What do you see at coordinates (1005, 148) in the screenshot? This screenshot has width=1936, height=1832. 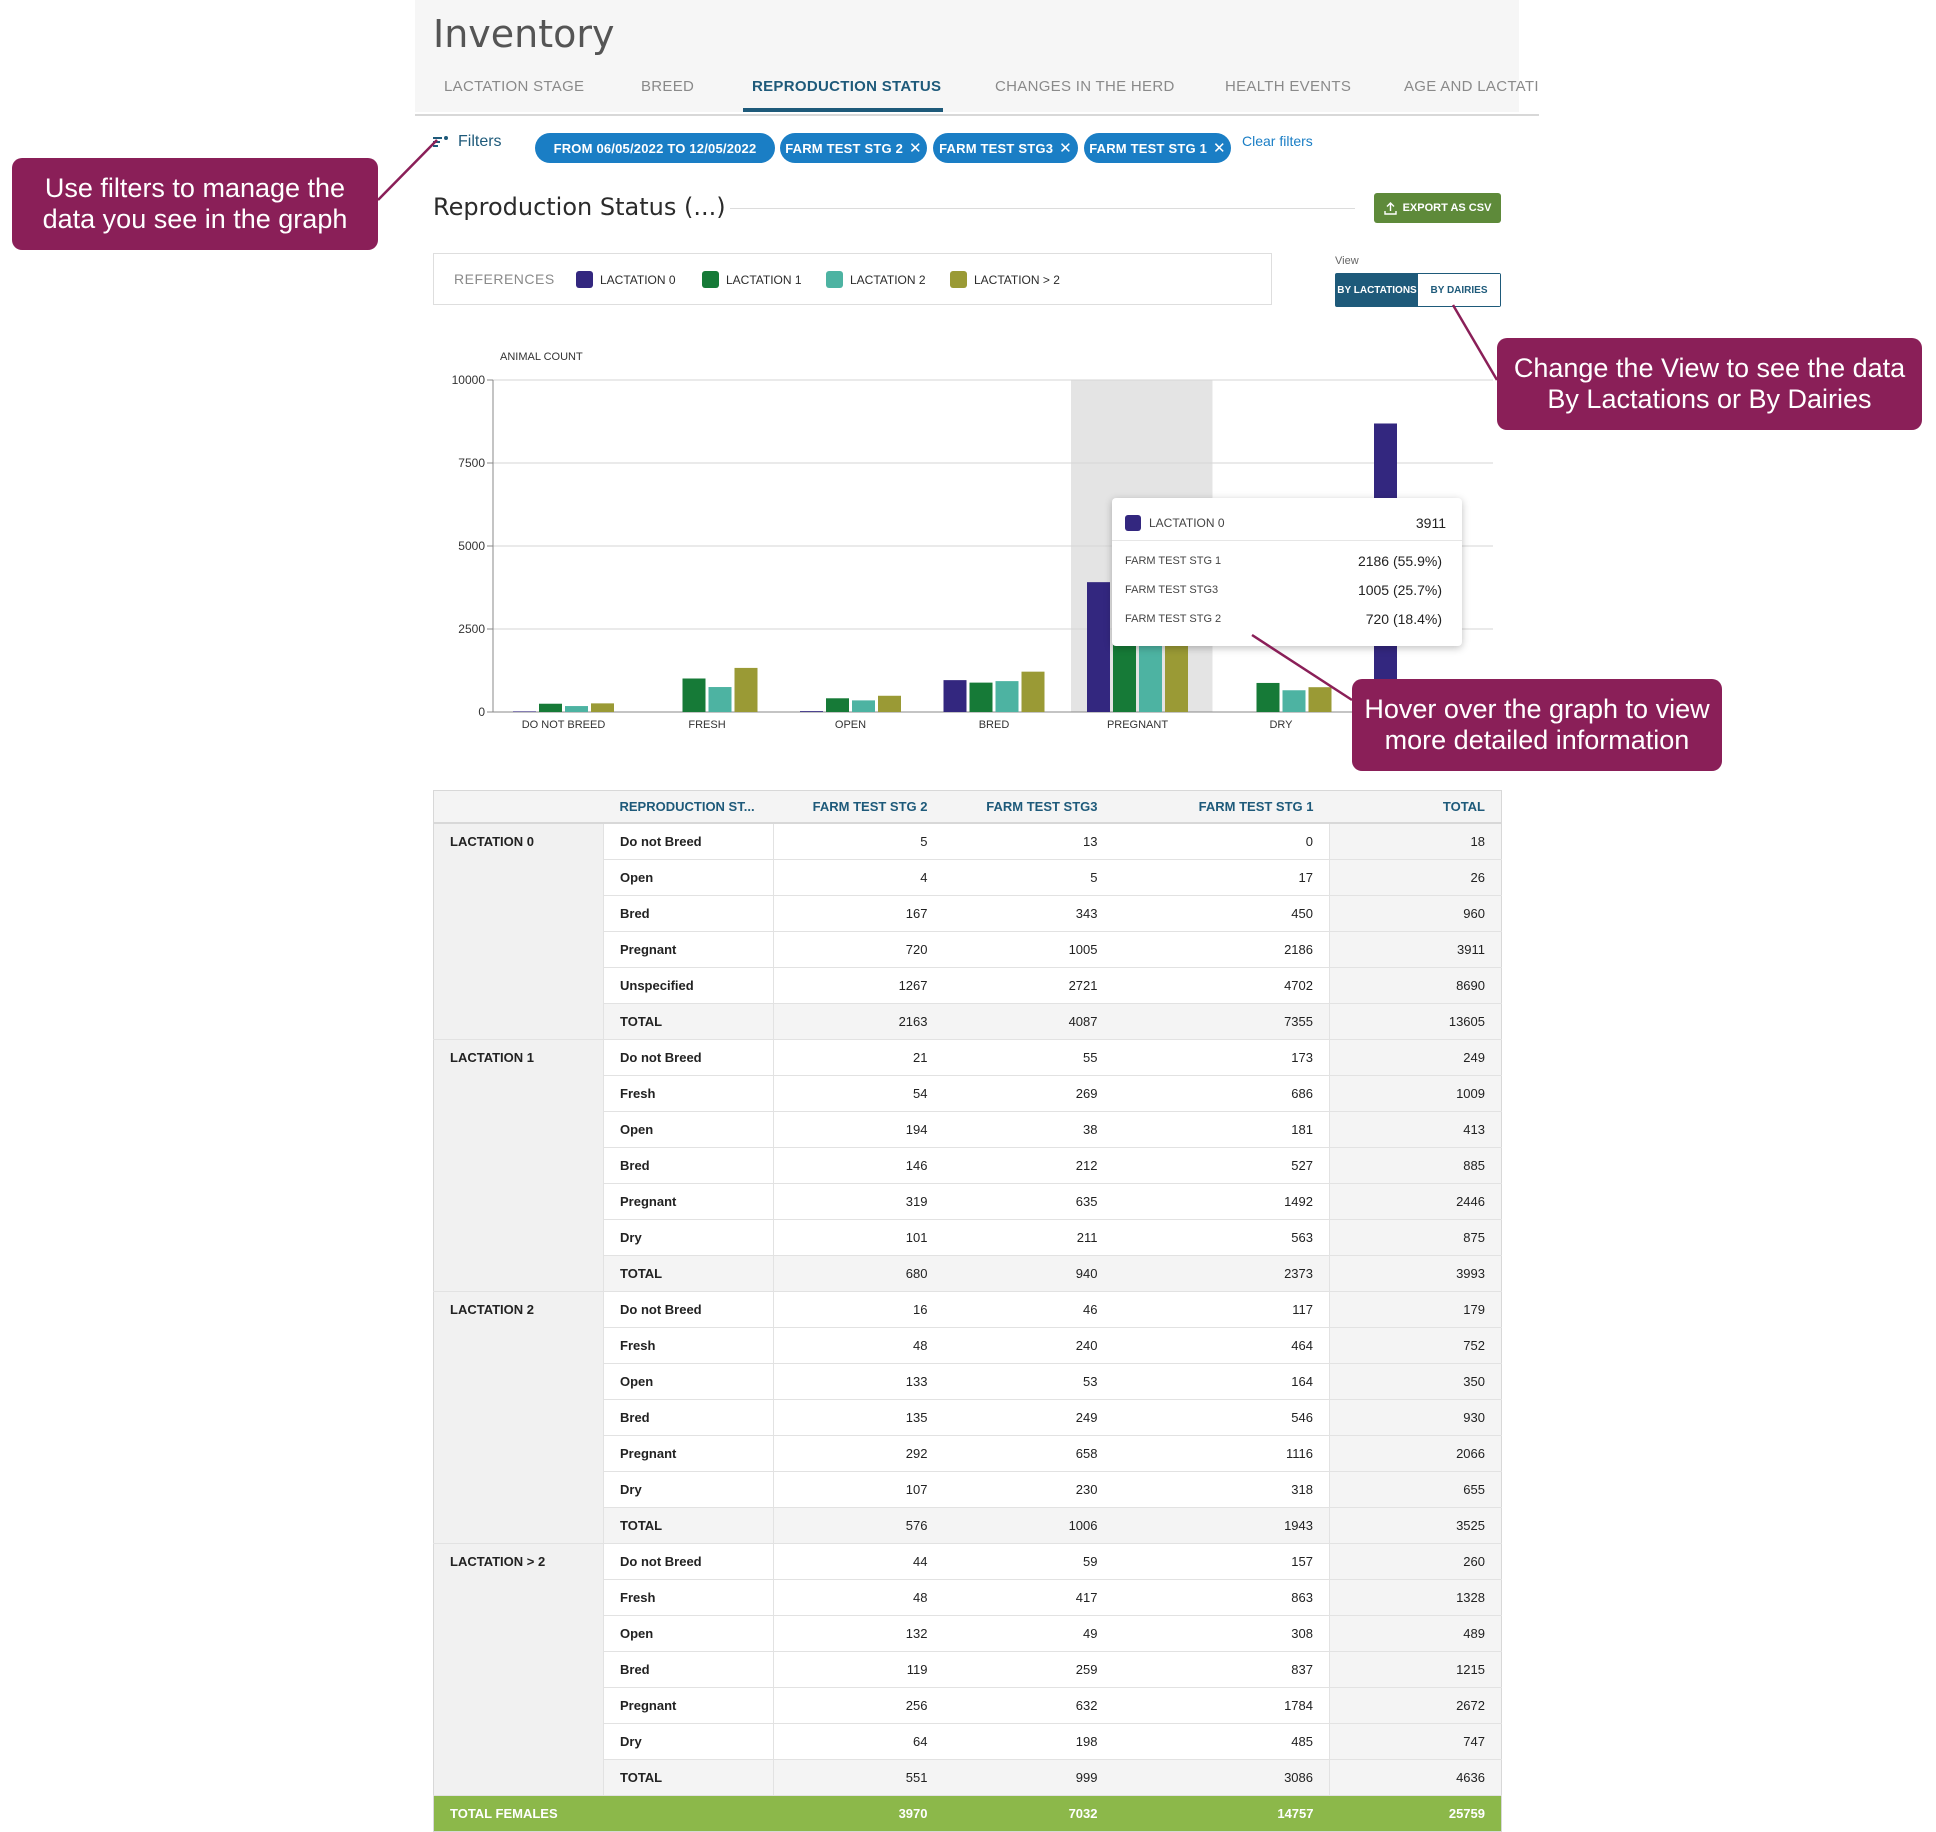 I see `filter-chip-farm-test-stg3: FARM TEST STG3 ✕` at bounding box center [1005, 148].